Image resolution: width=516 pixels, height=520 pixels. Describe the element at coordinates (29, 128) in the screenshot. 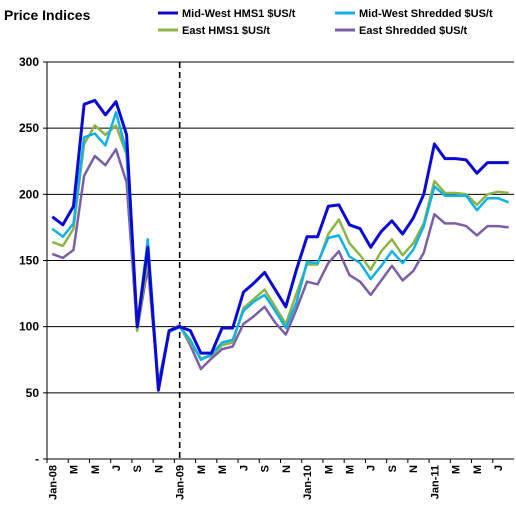

I see `y-tick-label: 250` at that location.